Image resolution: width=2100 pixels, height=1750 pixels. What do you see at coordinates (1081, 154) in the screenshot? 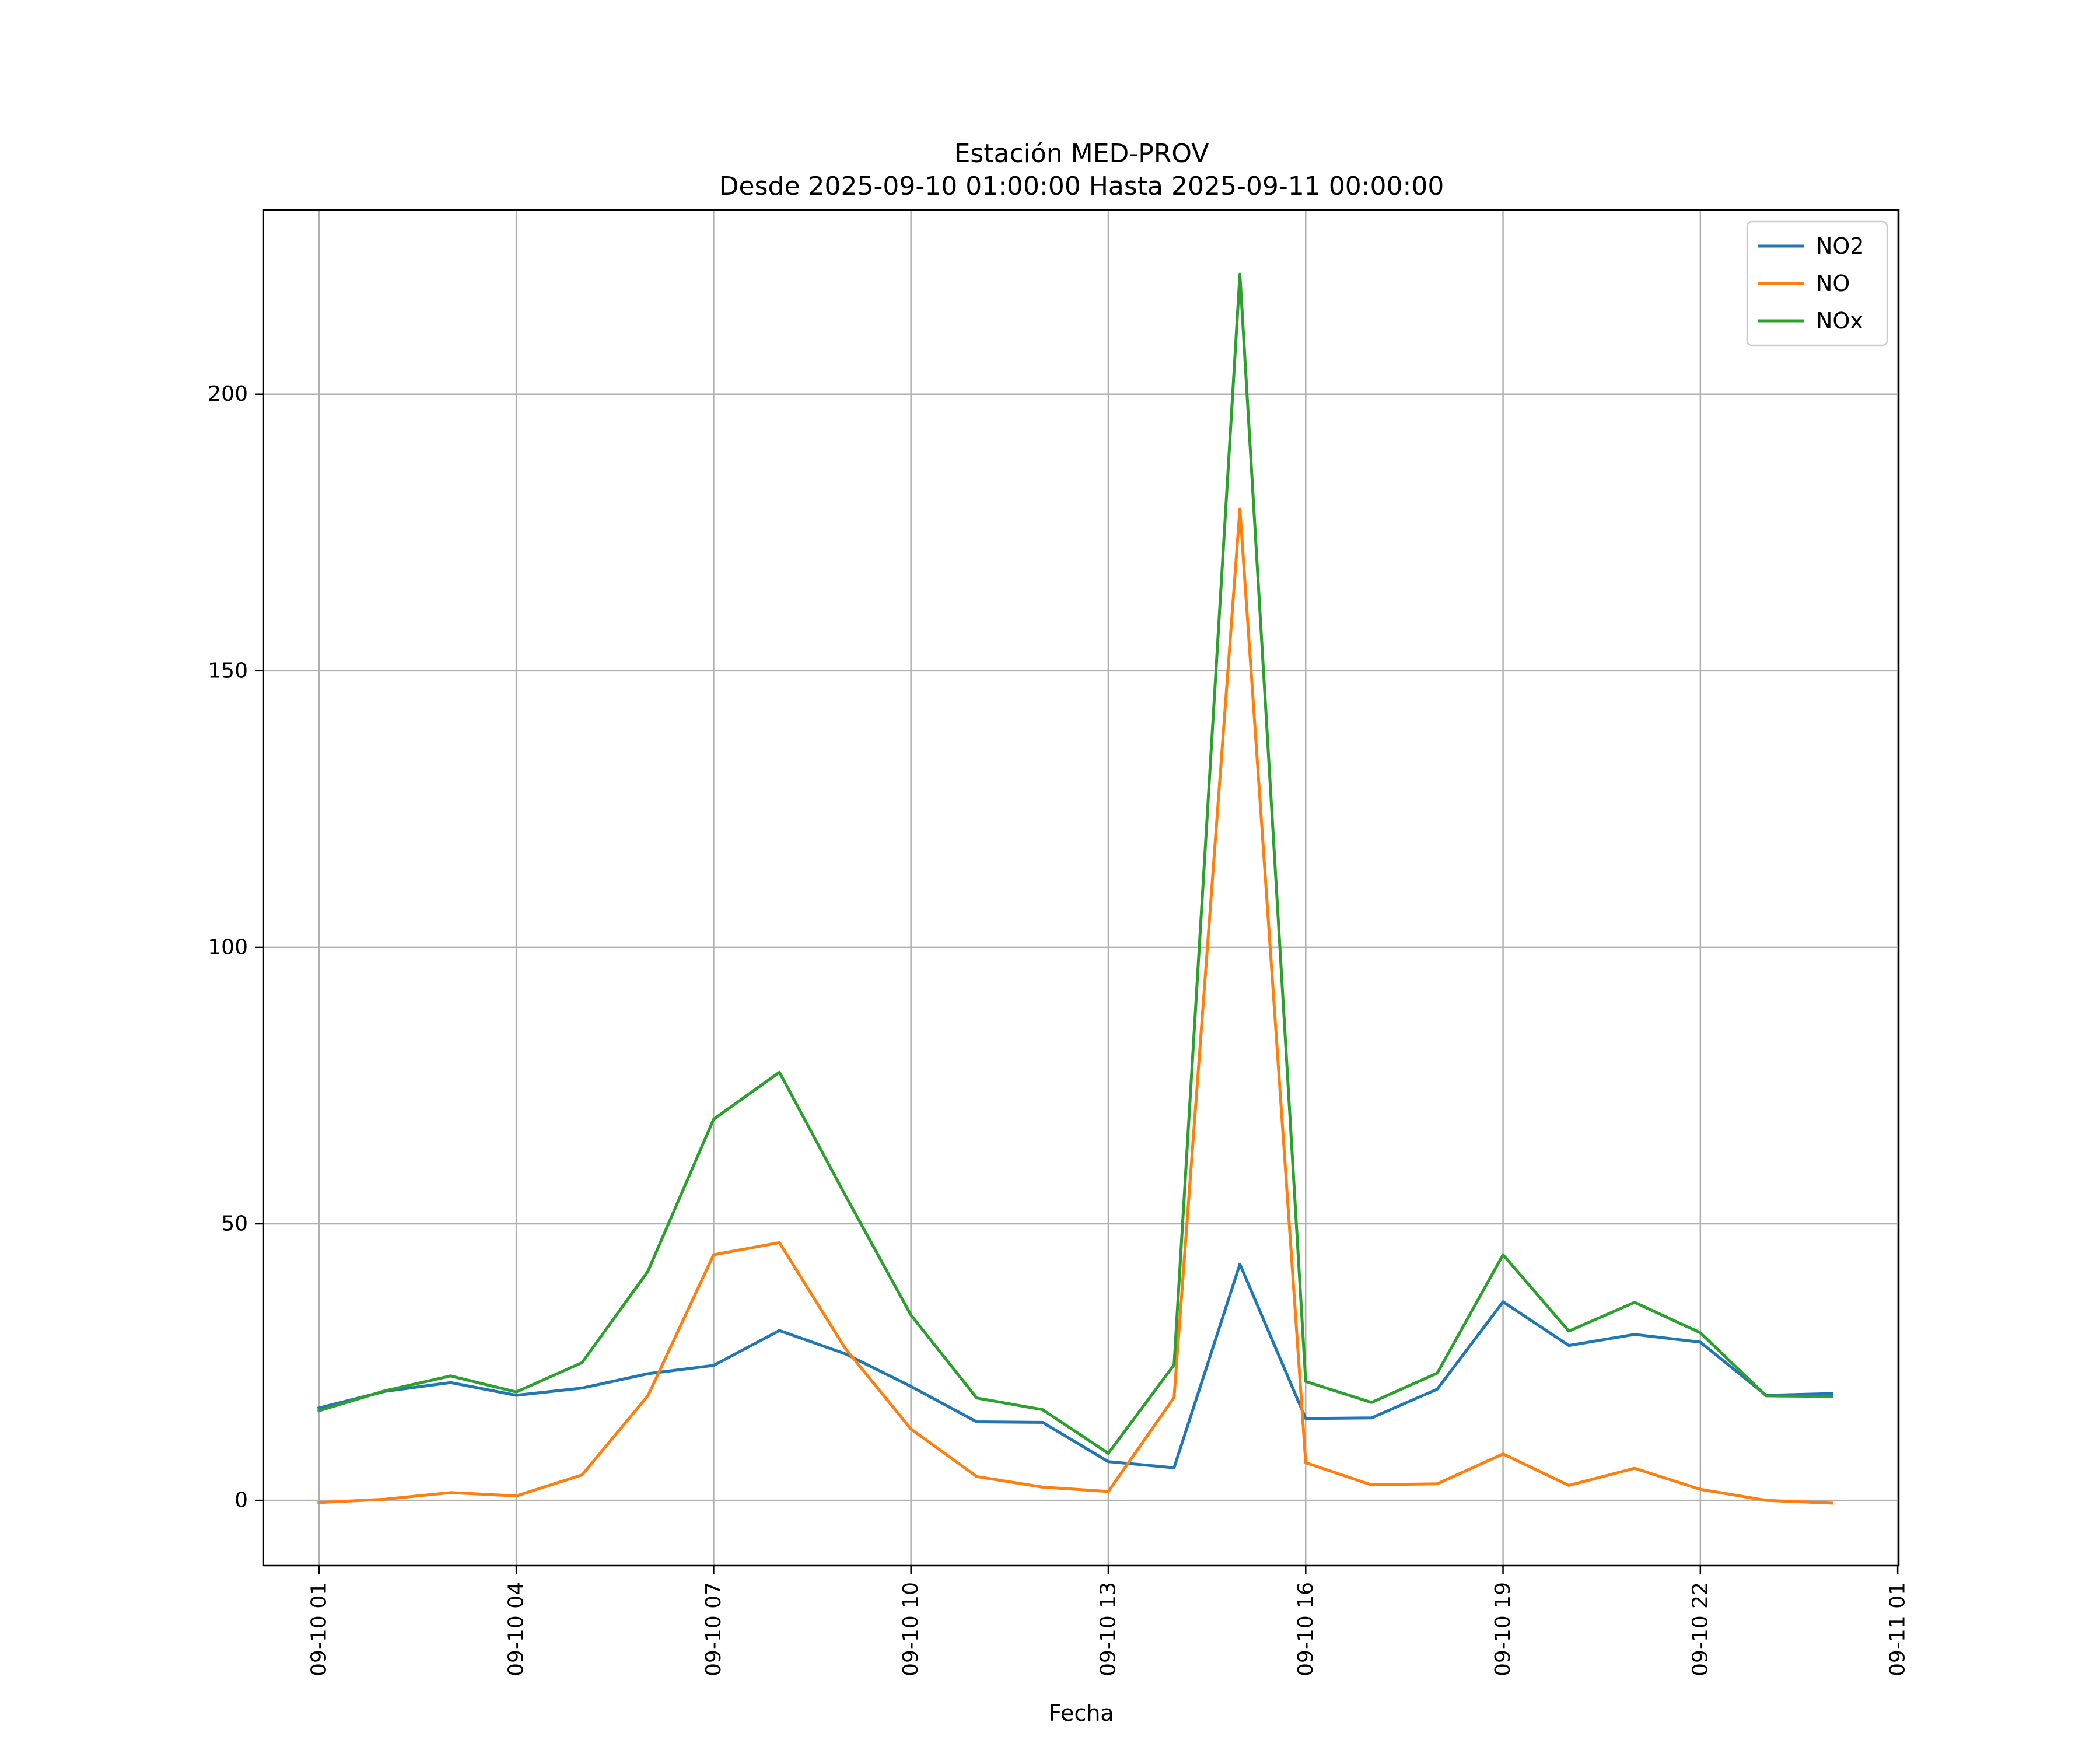
I see `chart-title: Estación MED-PROV` at bounding box center [1081, 154].